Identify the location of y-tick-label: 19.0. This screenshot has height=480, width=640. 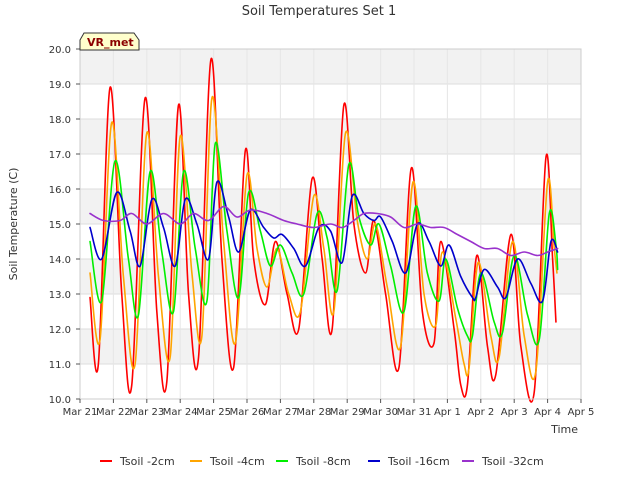
(60, 85).